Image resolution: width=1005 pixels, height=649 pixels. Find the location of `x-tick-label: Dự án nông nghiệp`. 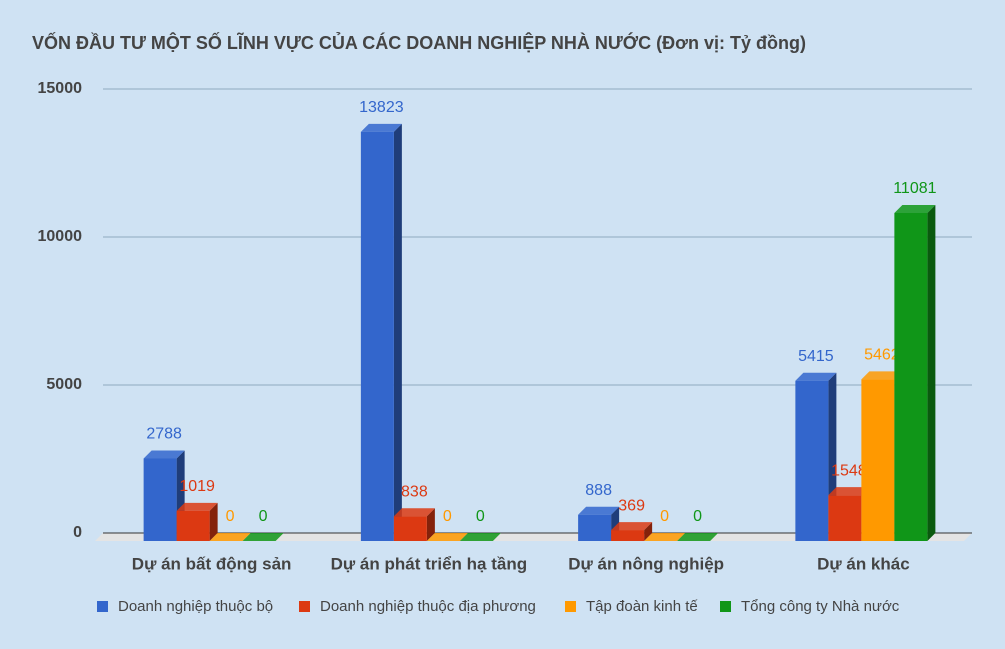

x-tick-label: Dự án nông nghiệp is located at coordinates (646, 563).